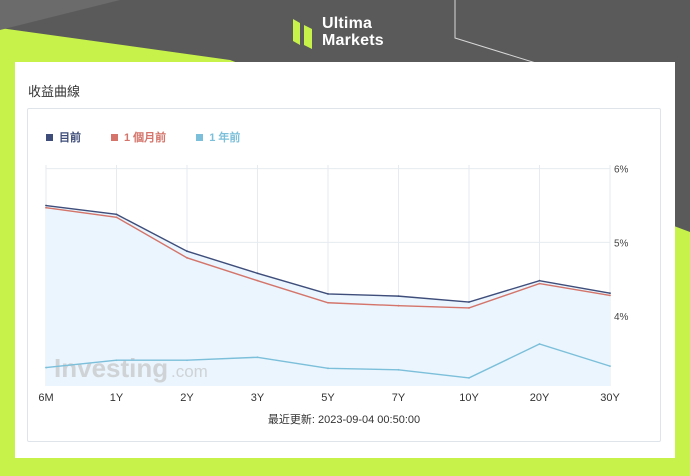 Image resolution: width=690 pixels, height=476 pixels. I want to click on x-tick-label: 10Y, so click(469, 398).